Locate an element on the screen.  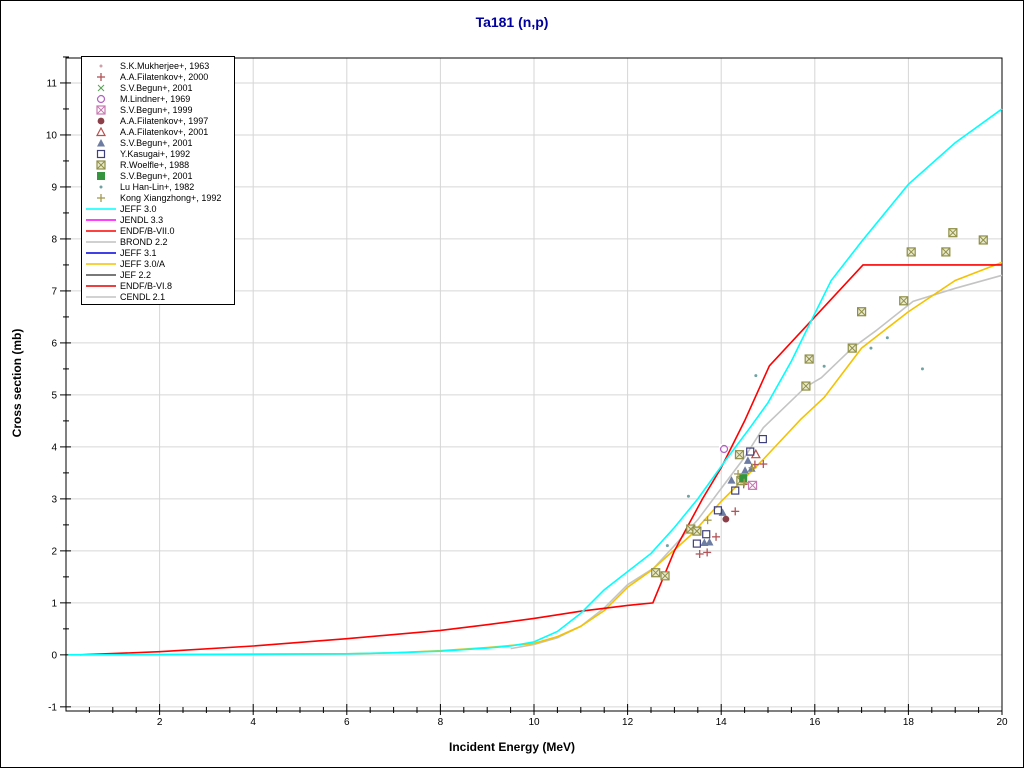
legend-item: ENDF/B-VII.0 is located at coordinates (158, 230).